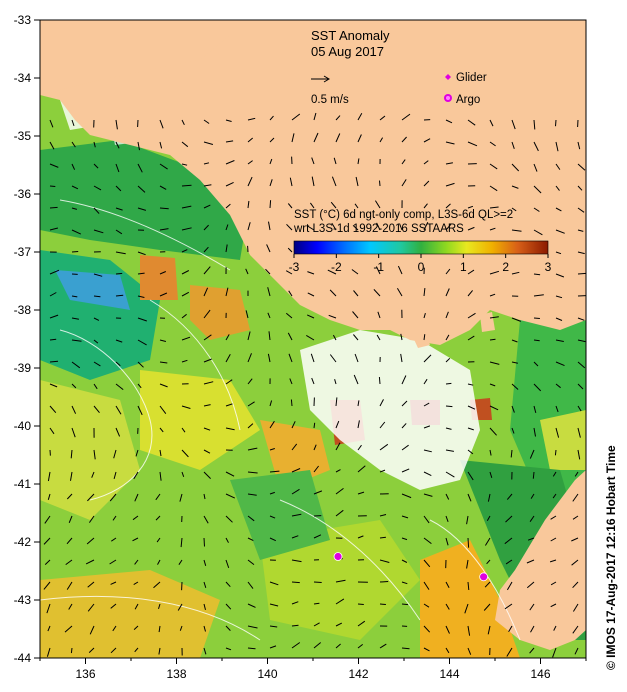  What do you see at coordinates (23, 78) in the screenshot?
I see `y-tick-label: -34` at bounding box center [23, 78].